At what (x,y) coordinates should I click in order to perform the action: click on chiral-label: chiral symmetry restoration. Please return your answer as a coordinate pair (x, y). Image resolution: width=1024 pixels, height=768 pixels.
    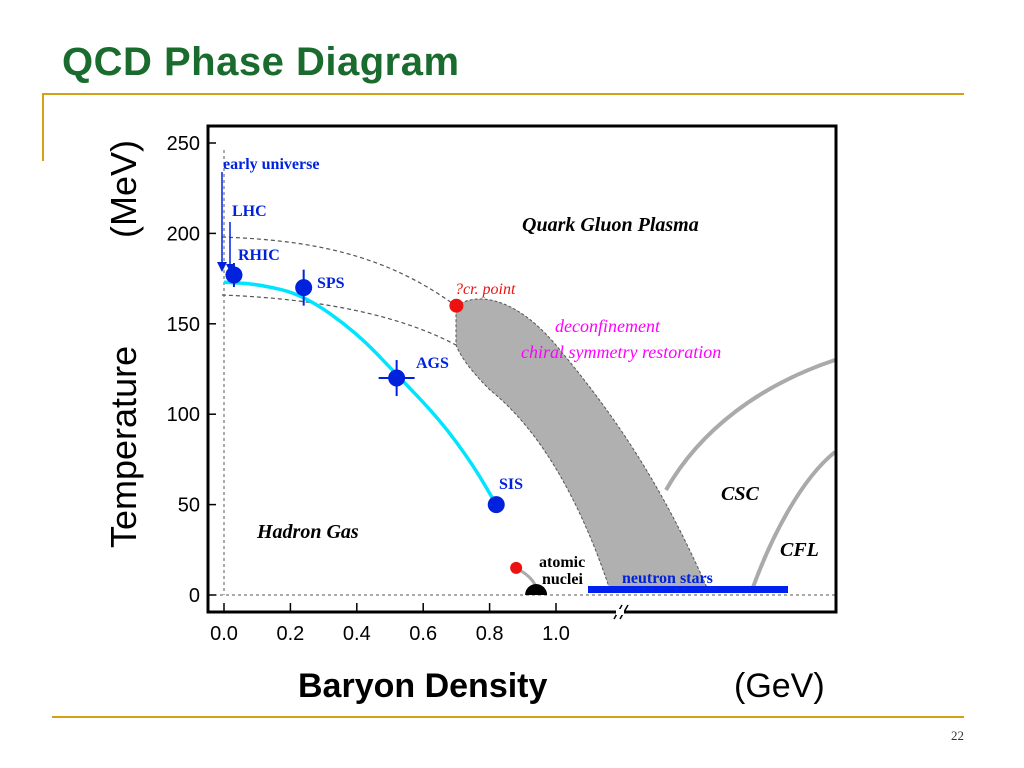
    Looking at the image, I should click on (621, 352).